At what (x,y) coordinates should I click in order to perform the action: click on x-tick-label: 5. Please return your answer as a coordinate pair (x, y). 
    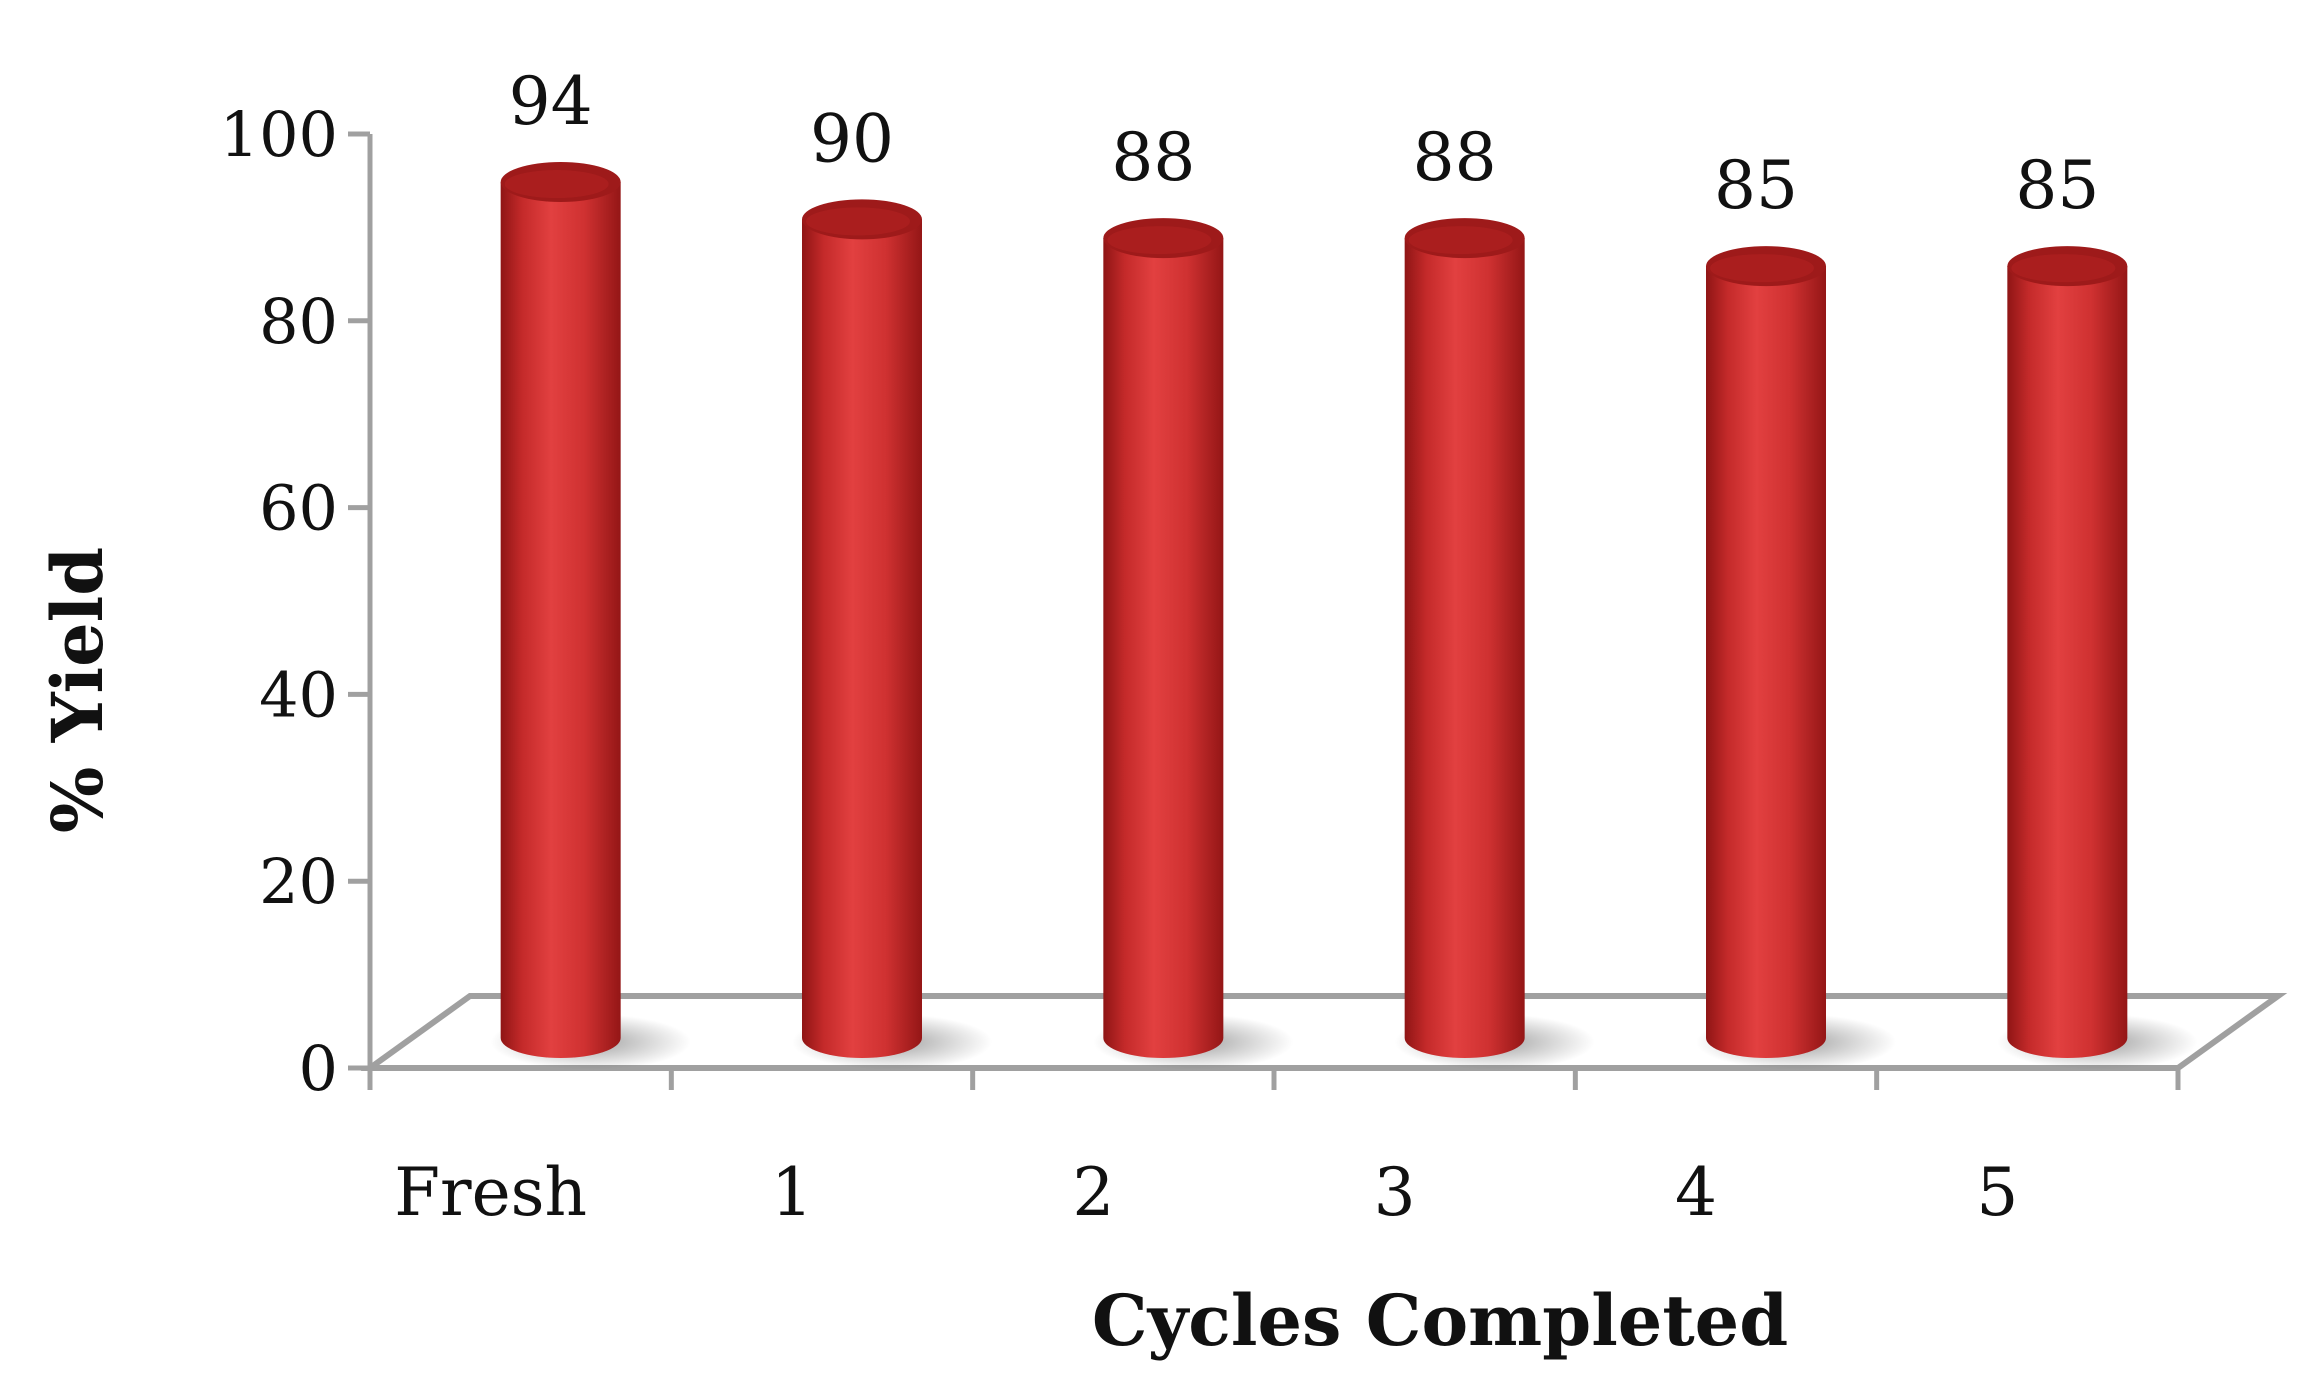
    Looking at the image, I should click on (1997, 1192).